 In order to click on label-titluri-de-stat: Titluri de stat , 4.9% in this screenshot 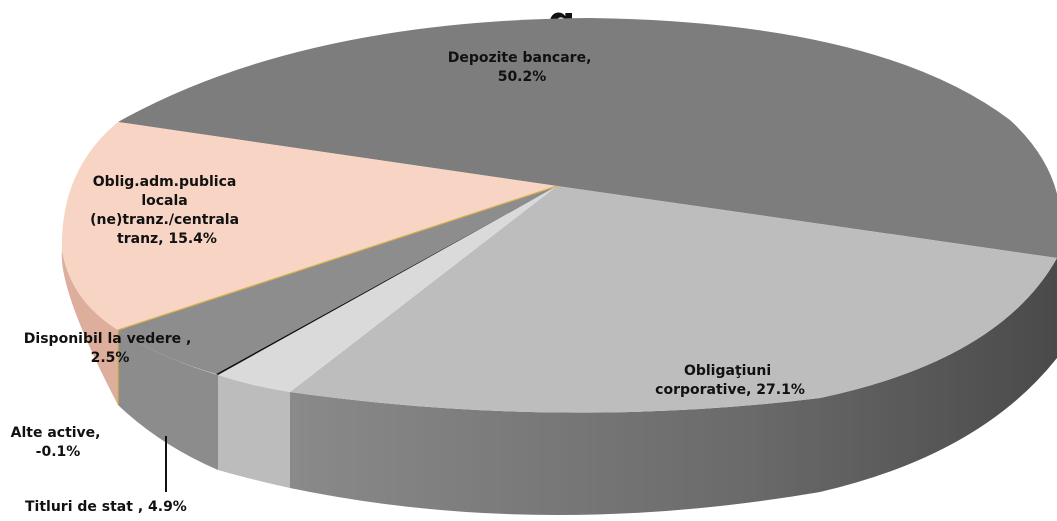, I will do `click(106, 507)`.